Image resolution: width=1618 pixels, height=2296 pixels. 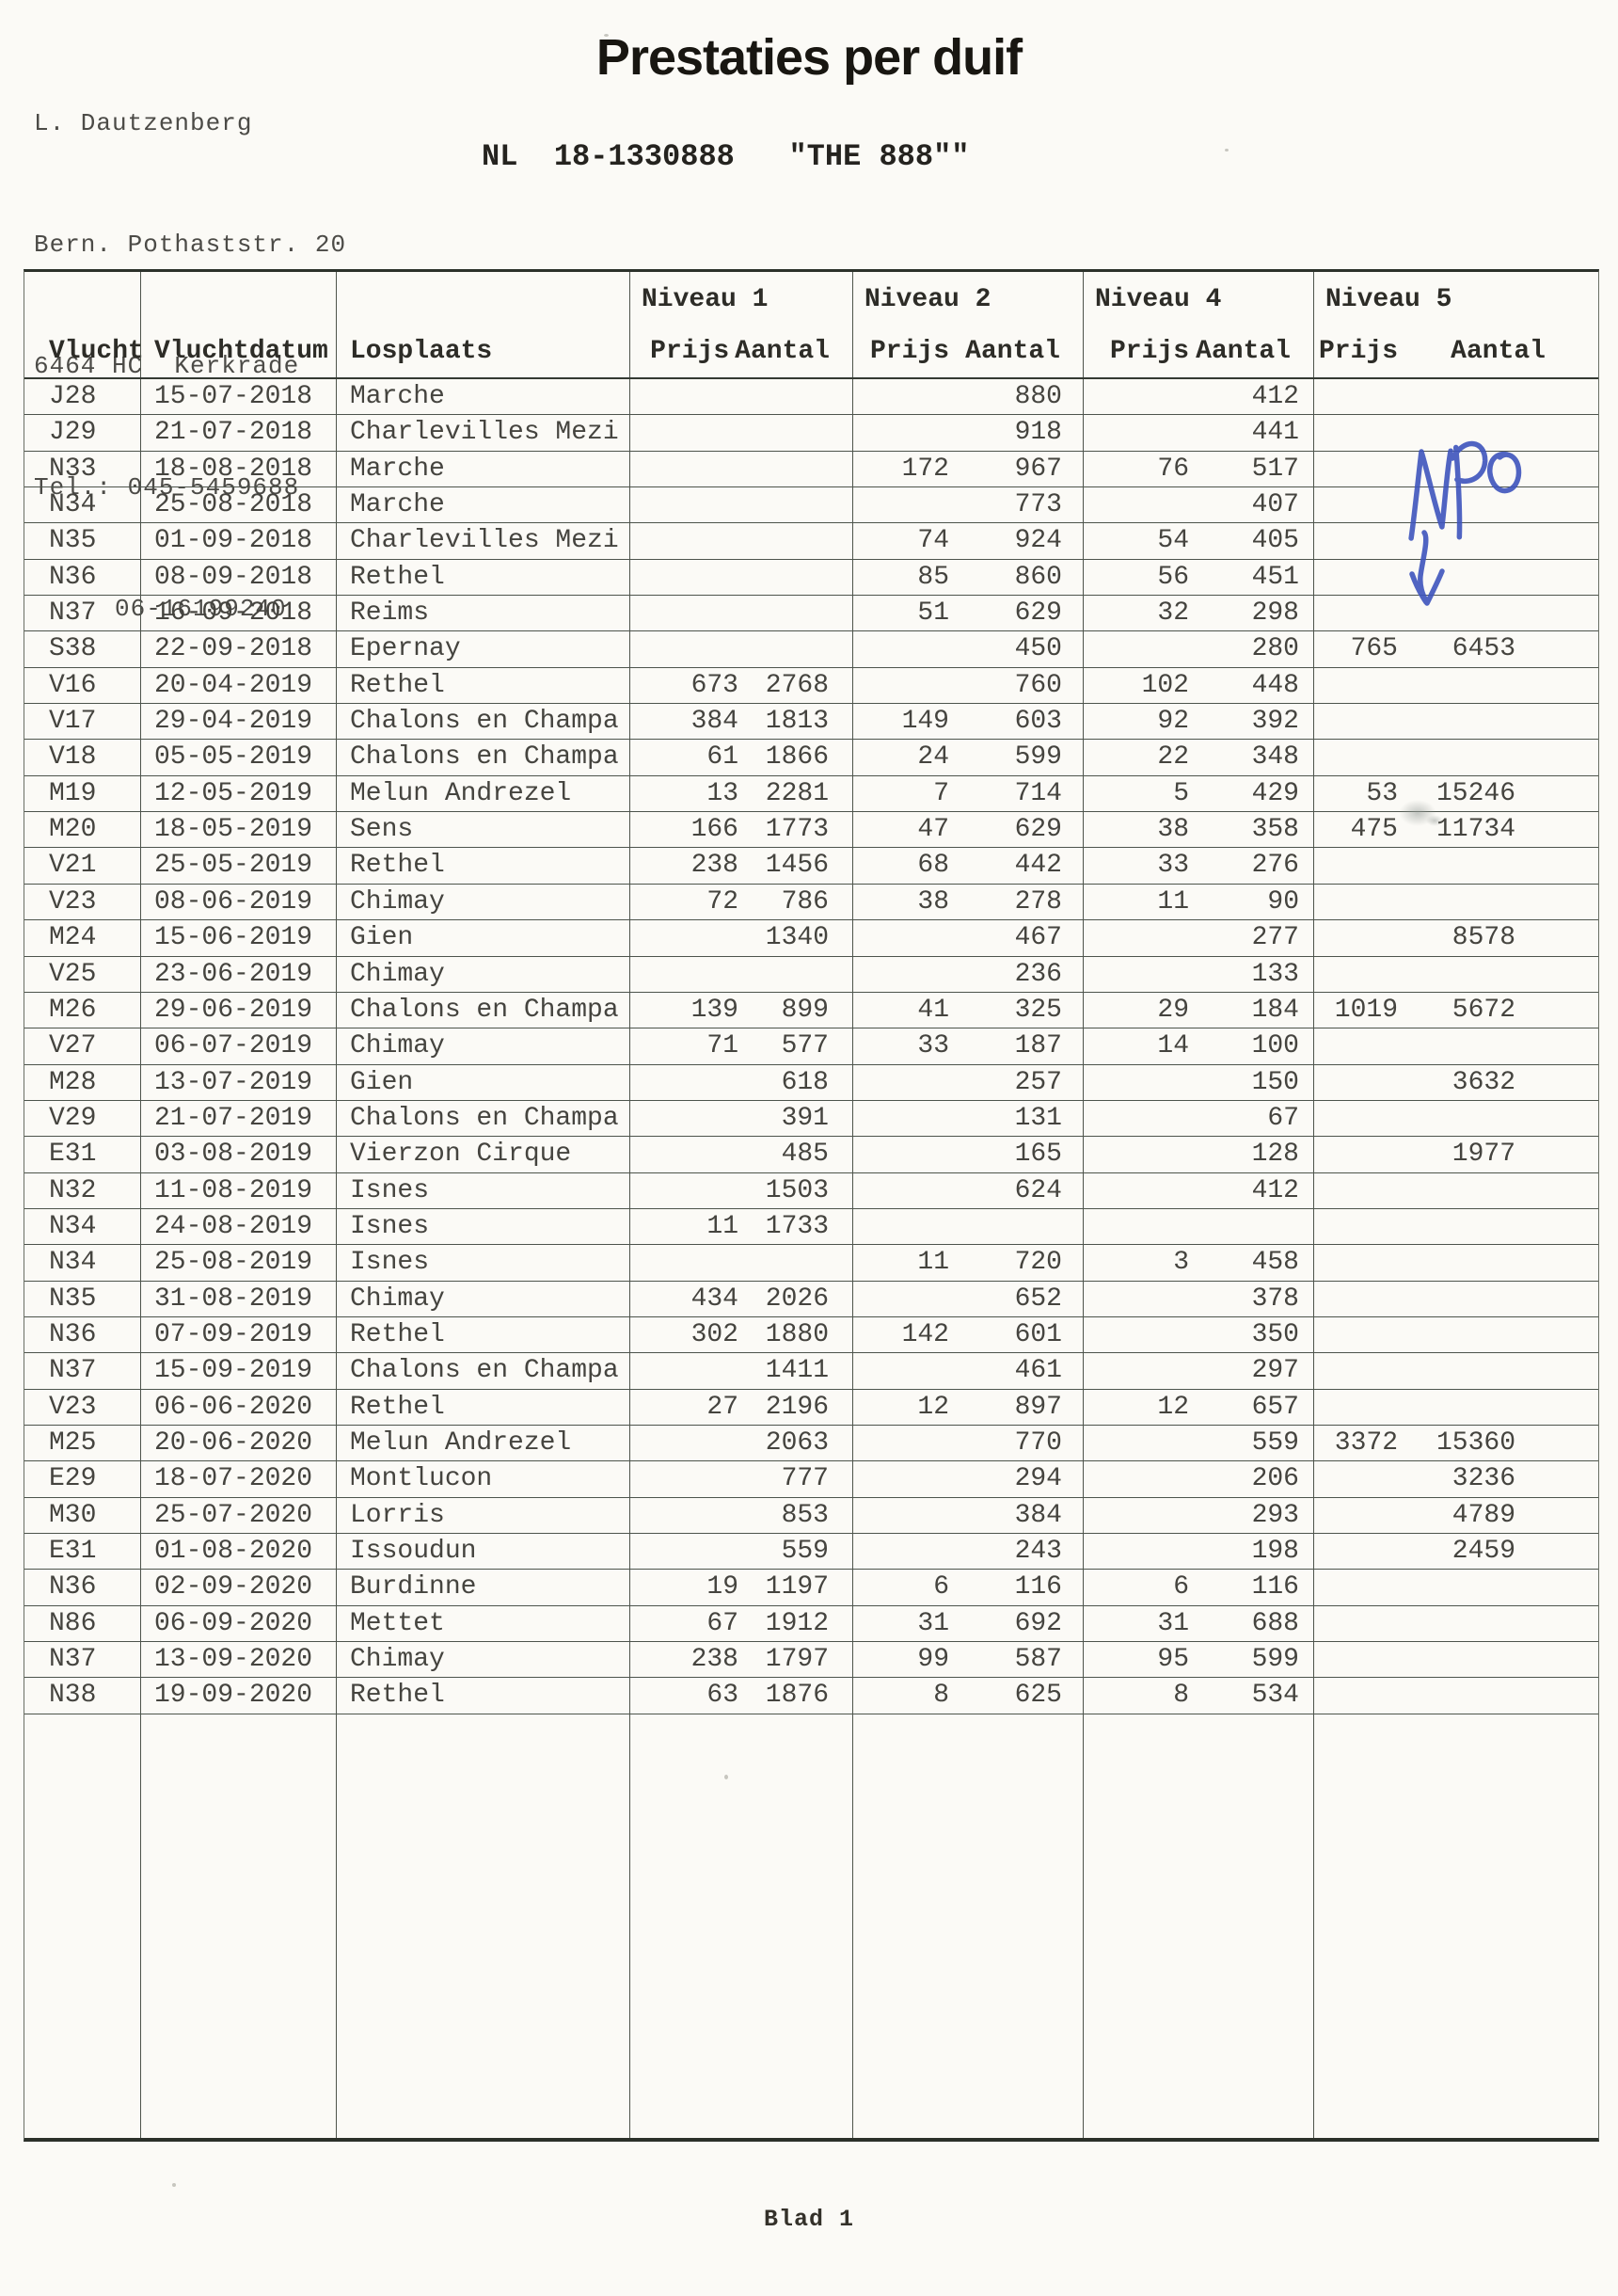 I want to click on niveau-2-group-label: Niveau 2, so click(x=928, y=299).